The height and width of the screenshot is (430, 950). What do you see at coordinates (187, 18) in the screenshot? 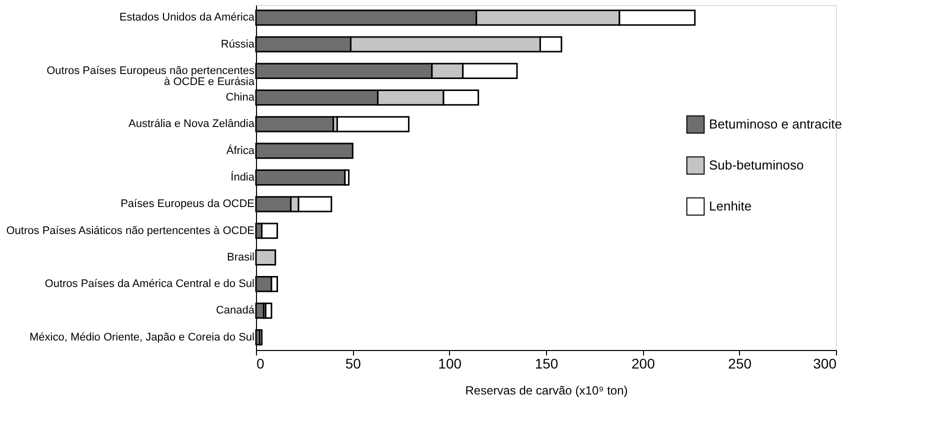
I see `y-tick-label: Estados Unidos da América` at bounding box center [187, 18].